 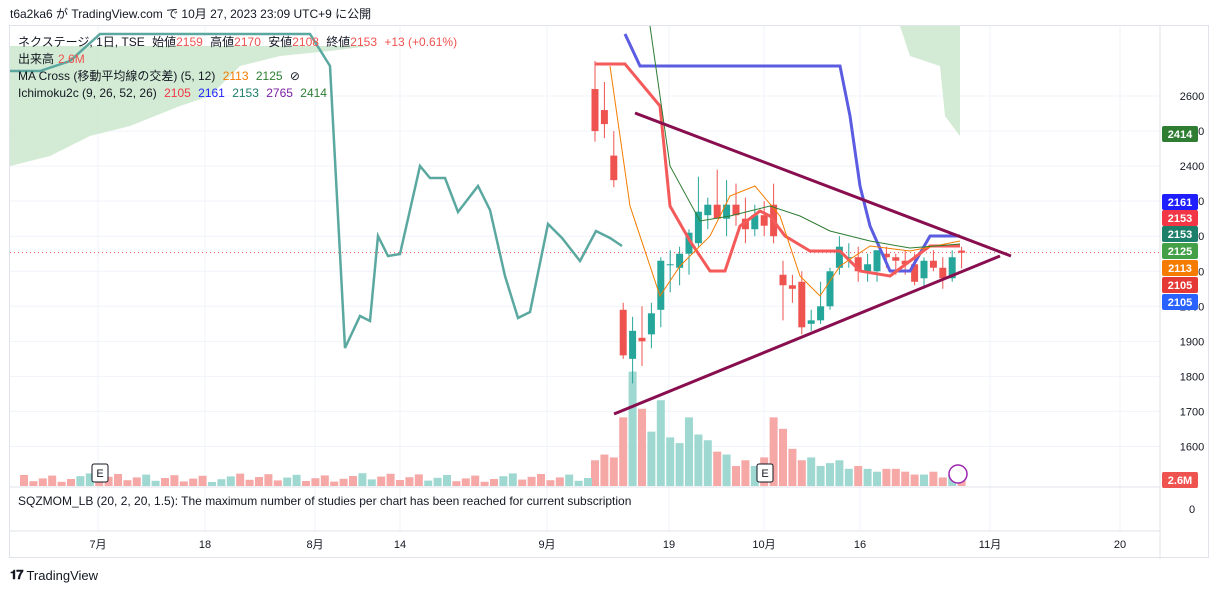 What do you see at coordinates (1192, 510) in the screenshot?
I see `volume-zero-label: 0` at bounding box center [1192, 510].